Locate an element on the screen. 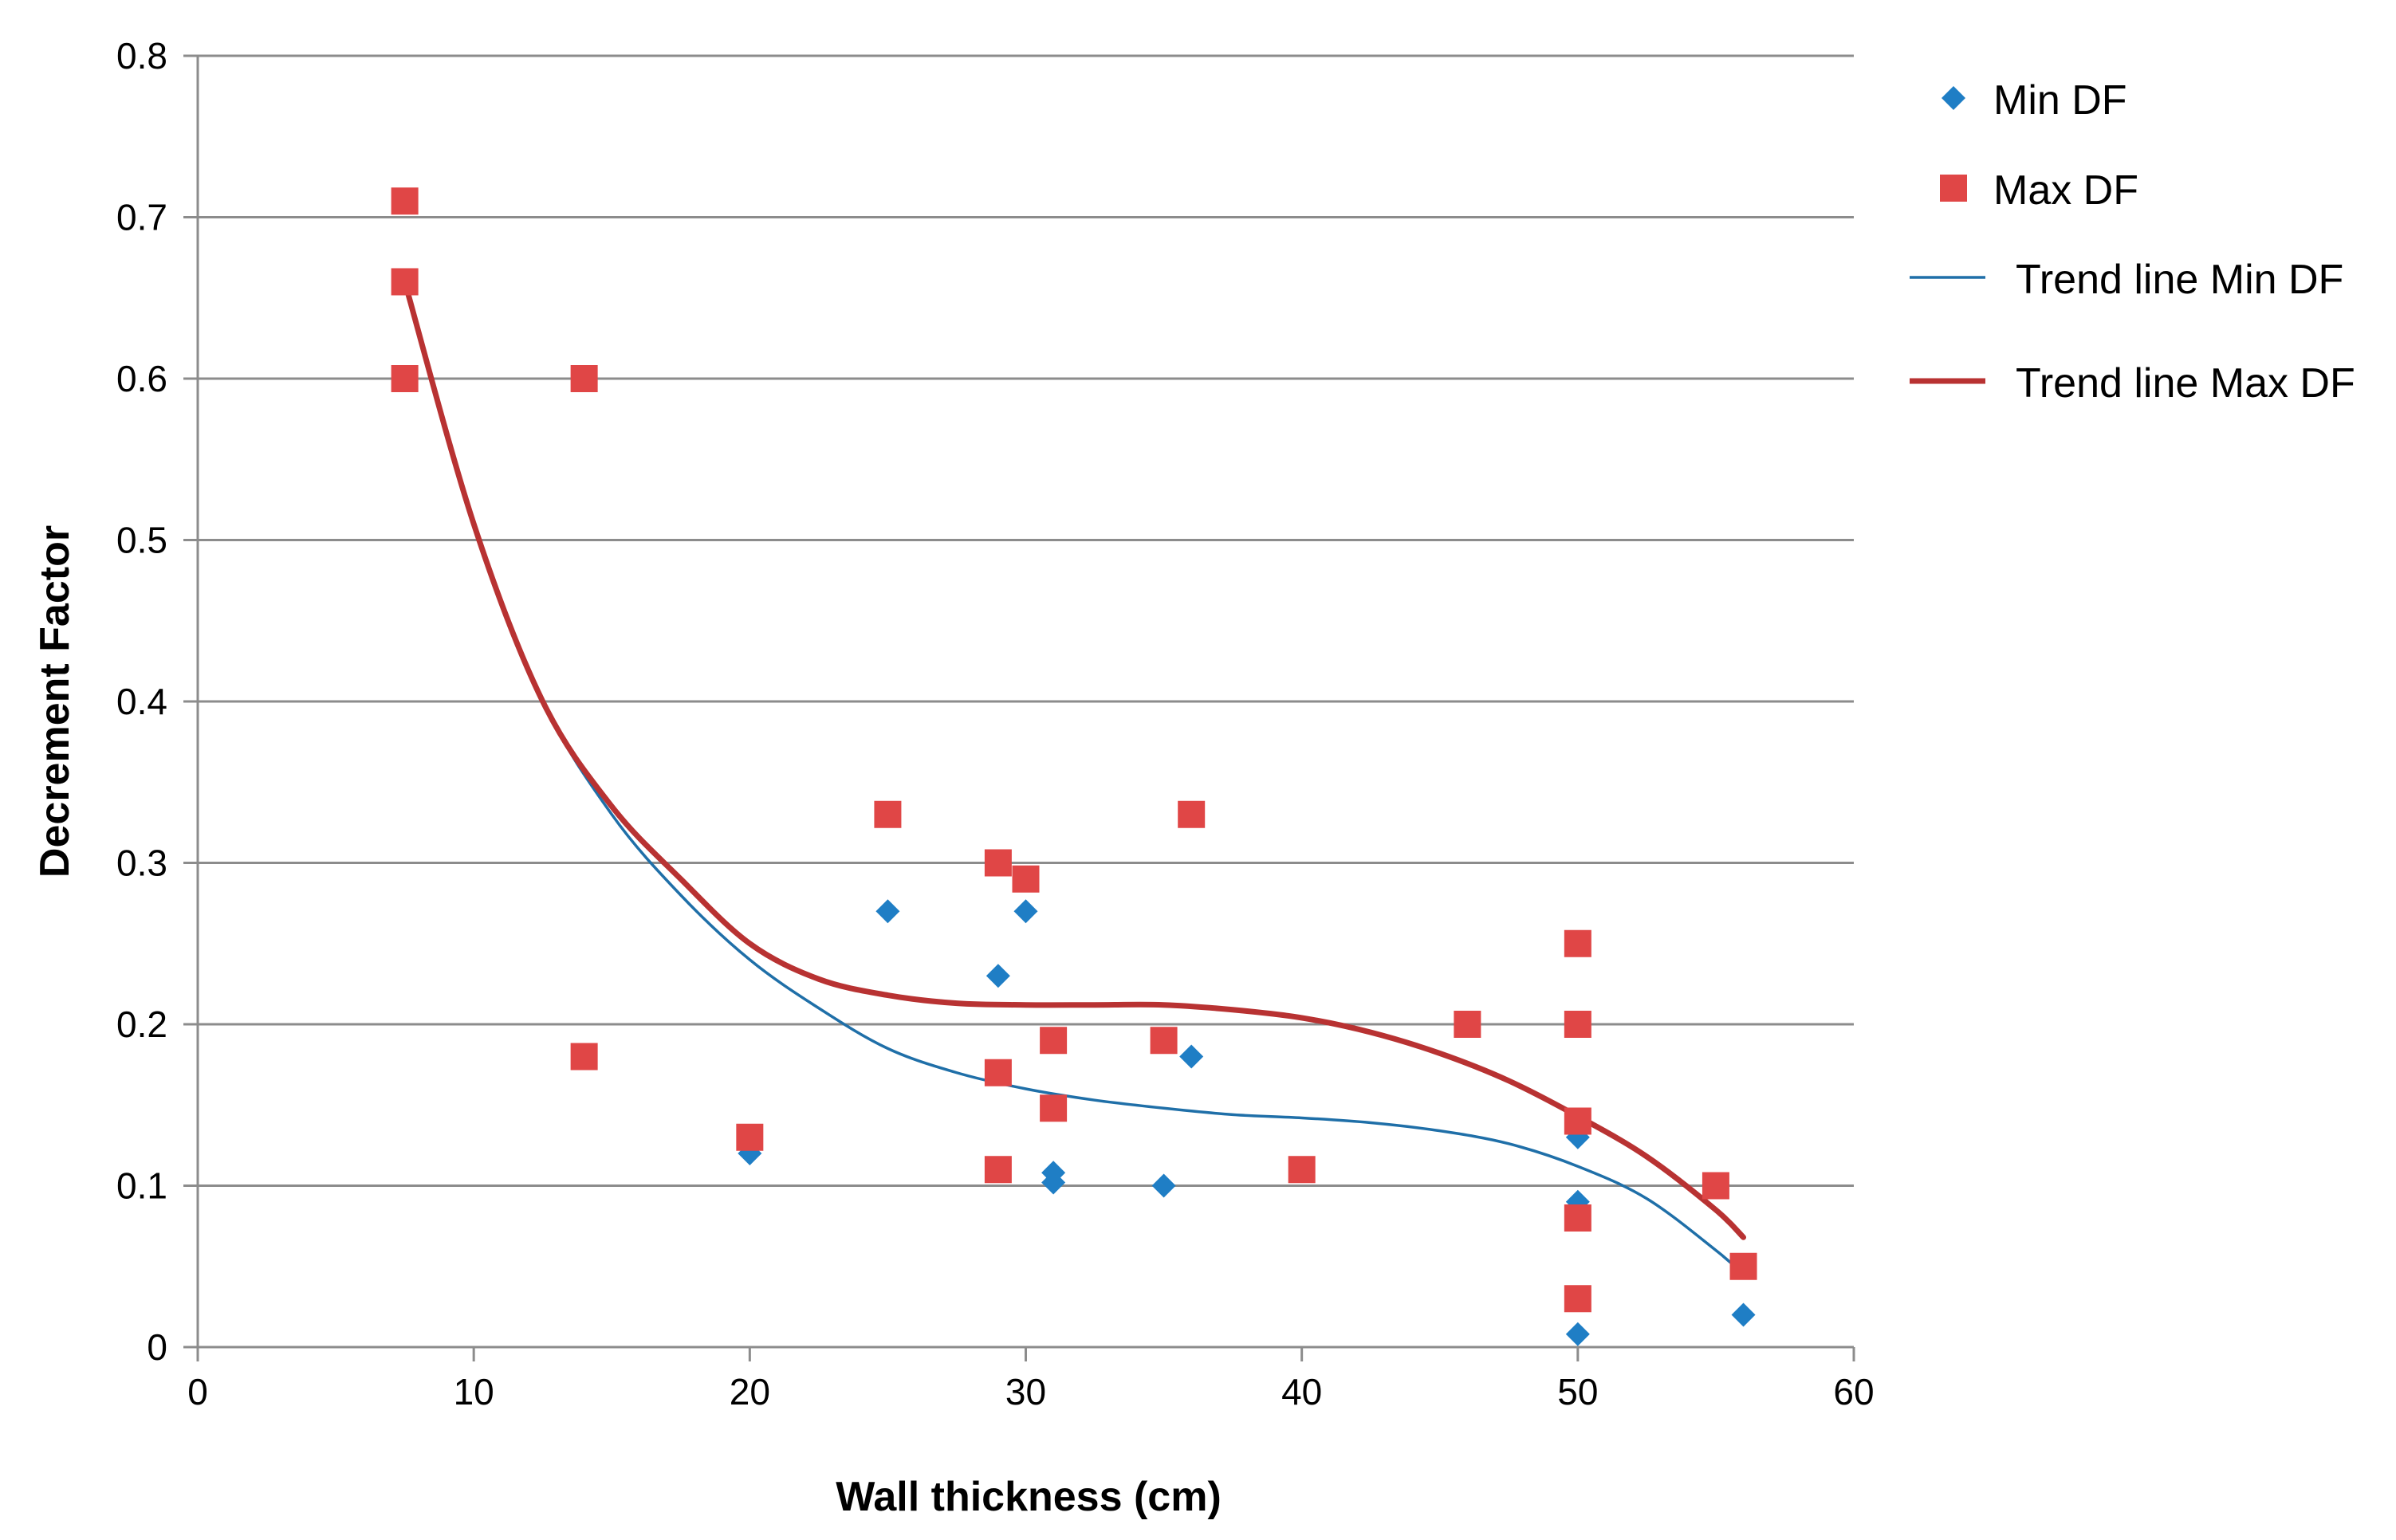 Image resolution: width=2396 pixels, height=1540 pixels. legend-item: Min DF is located at coordinates (2034, 100).